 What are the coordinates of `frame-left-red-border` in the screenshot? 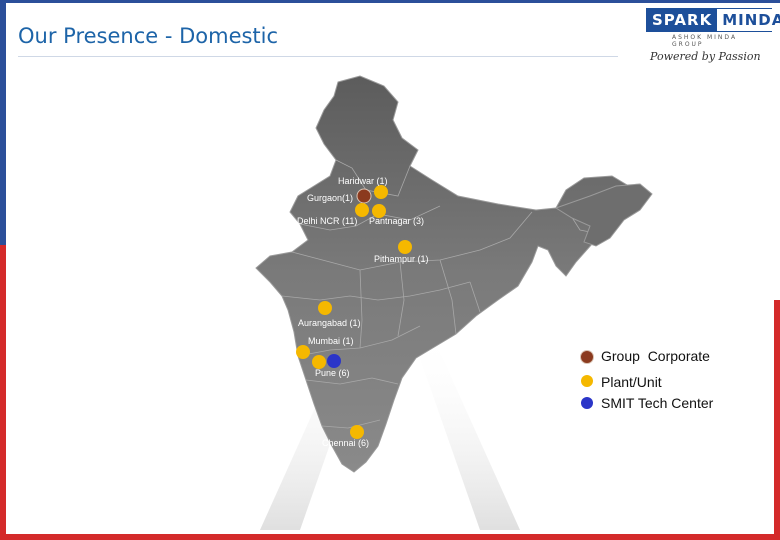 It's located at (3, 392).